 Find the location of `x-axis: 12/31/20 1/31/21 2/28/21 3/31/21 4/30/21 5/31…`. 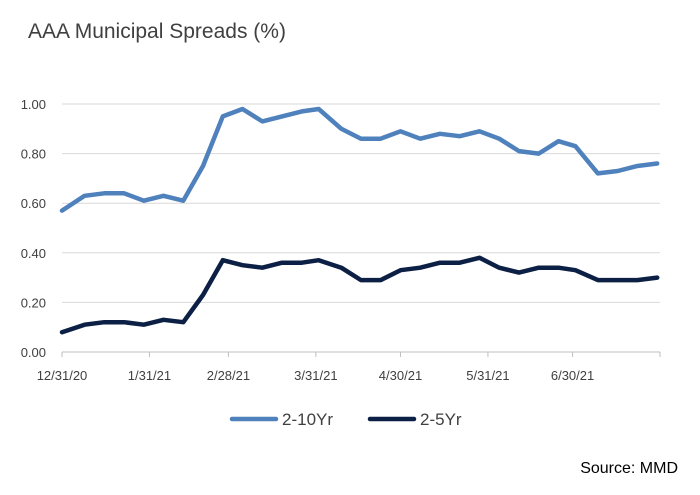

x-axis: 12/31/20 1/31/21 2/28/21 3/31/21 4/30/21 5/31… is located at coordinates (349, 367).